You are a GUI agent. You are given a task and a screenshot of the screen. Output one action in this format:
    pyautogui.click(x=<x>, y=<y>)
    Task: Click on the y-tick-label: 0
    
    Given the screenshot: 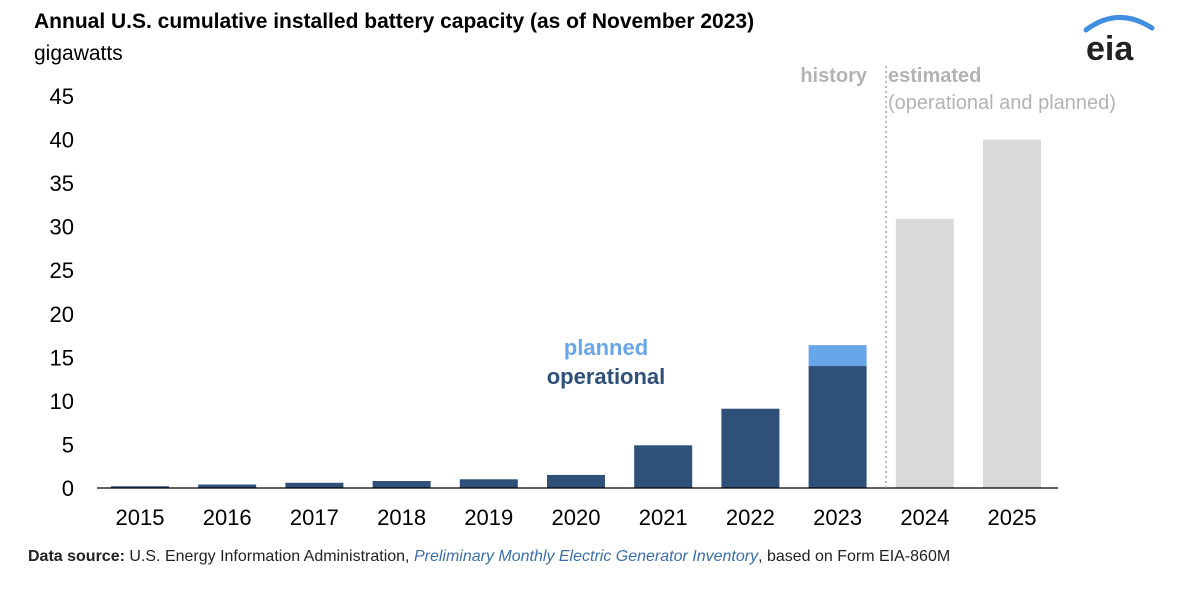 What is the action you would take?
    pyautogui.click(x=68, y=488)
    